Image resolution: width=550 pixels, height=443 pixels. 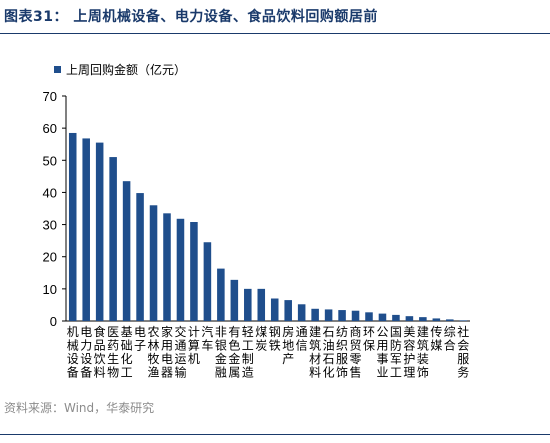 I want to click on x-tick-label: 煤炭, so click(x=261, y=339).